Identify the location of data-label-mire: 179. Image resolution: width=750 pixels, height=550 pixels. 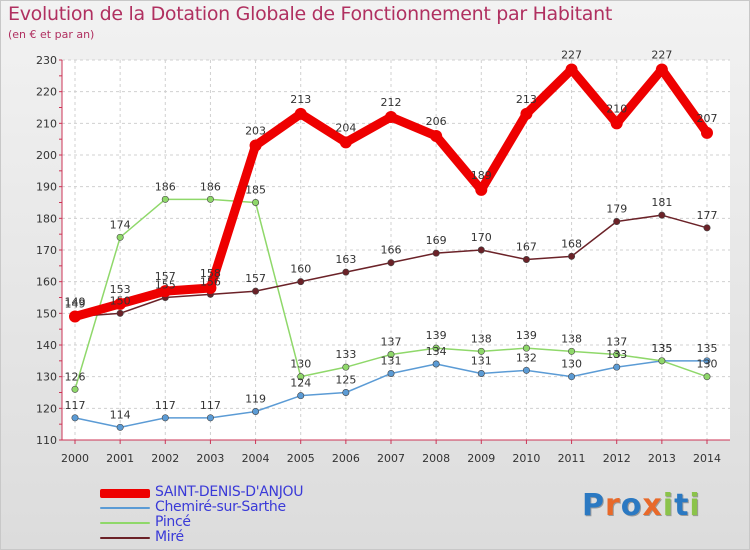
(616, 209).